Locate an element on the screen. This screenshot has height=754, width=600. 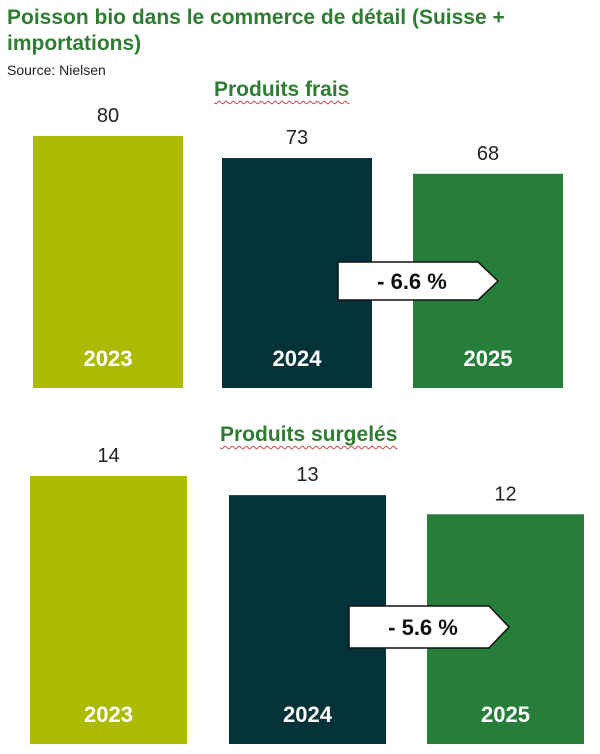
value-label-2024: 13 is located at coordinates (307, 475).